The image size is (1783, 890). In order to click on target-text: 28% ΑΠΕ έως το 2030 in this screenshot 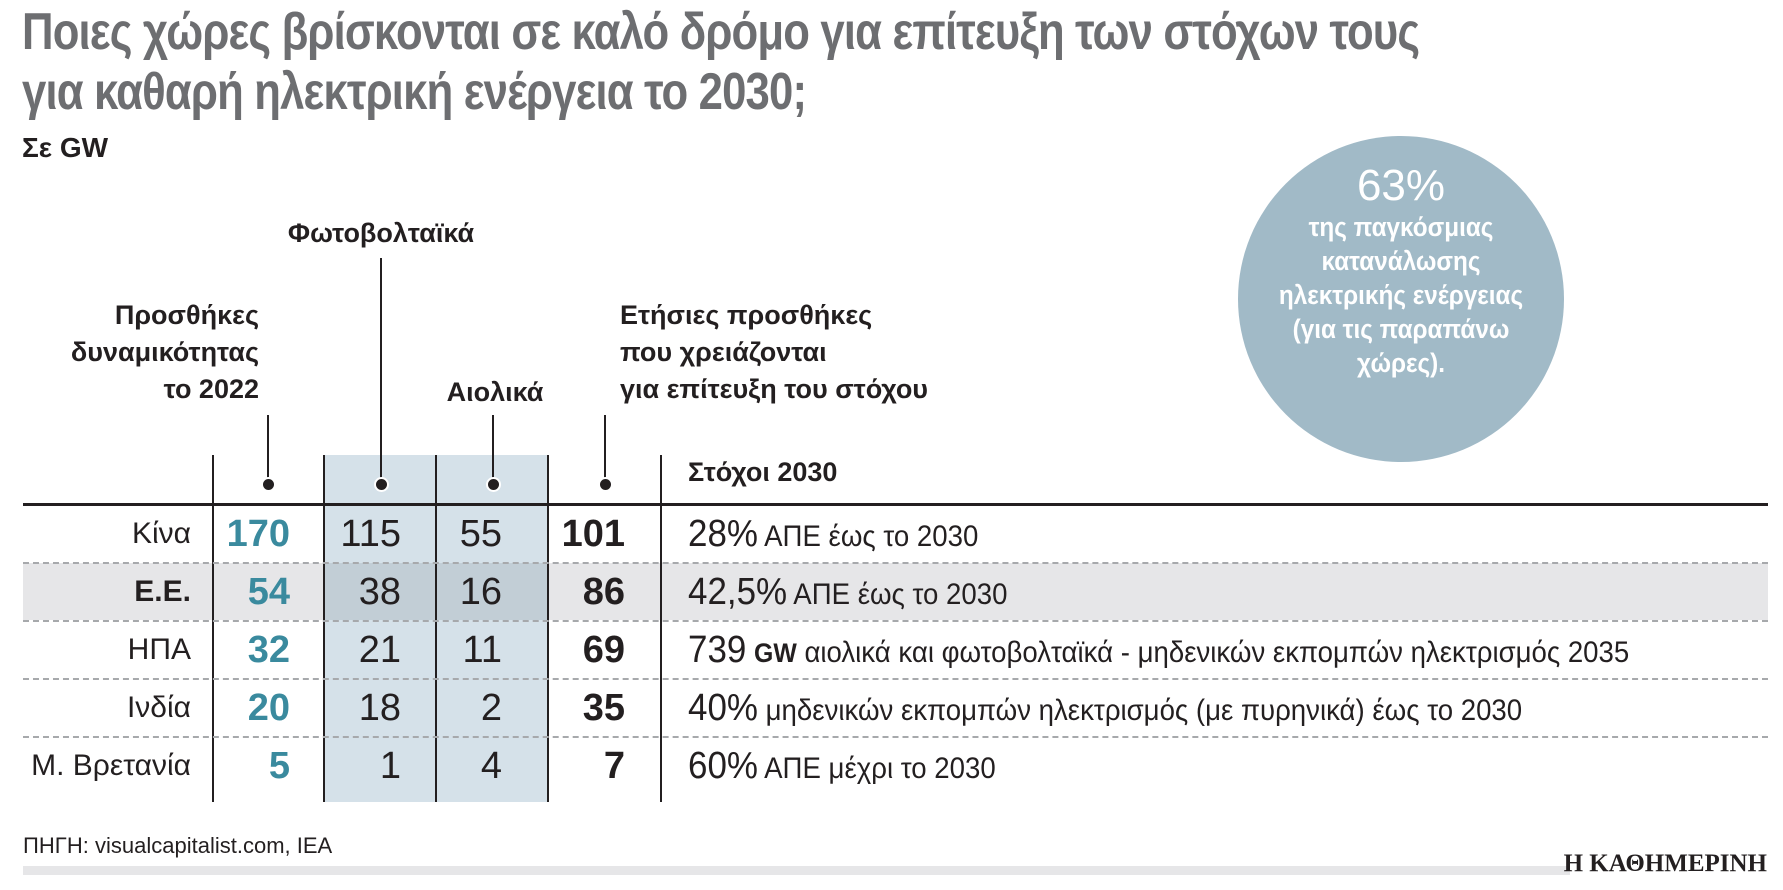, I will do `click(833, 535)`.